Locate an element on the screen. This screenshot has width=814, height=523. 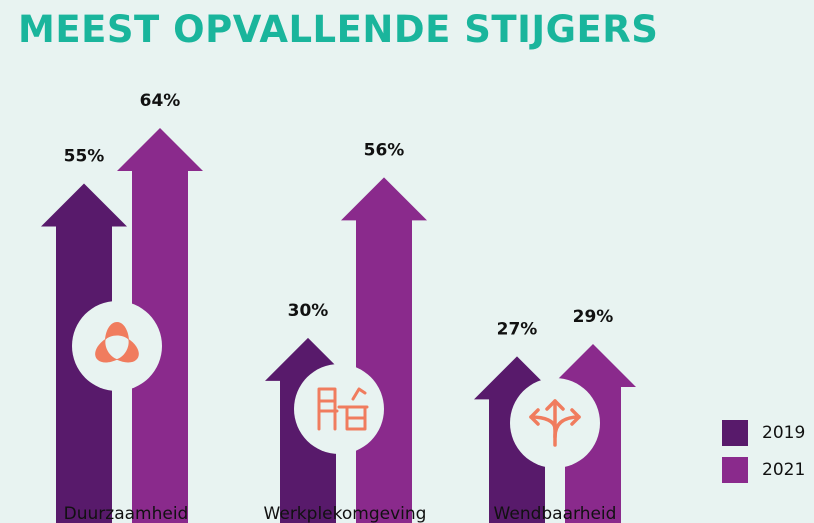
legend-swatch-2019 is located at coordinates (735, 433).